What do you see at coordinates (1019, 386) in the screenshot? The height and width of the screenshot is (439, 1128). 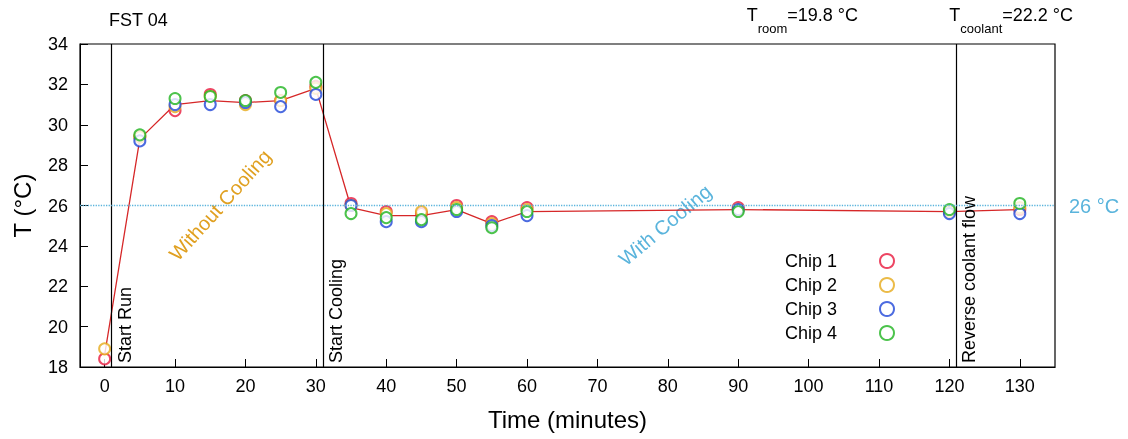 I see `x-tick-label: 130` at bounding box center [1019, 386].